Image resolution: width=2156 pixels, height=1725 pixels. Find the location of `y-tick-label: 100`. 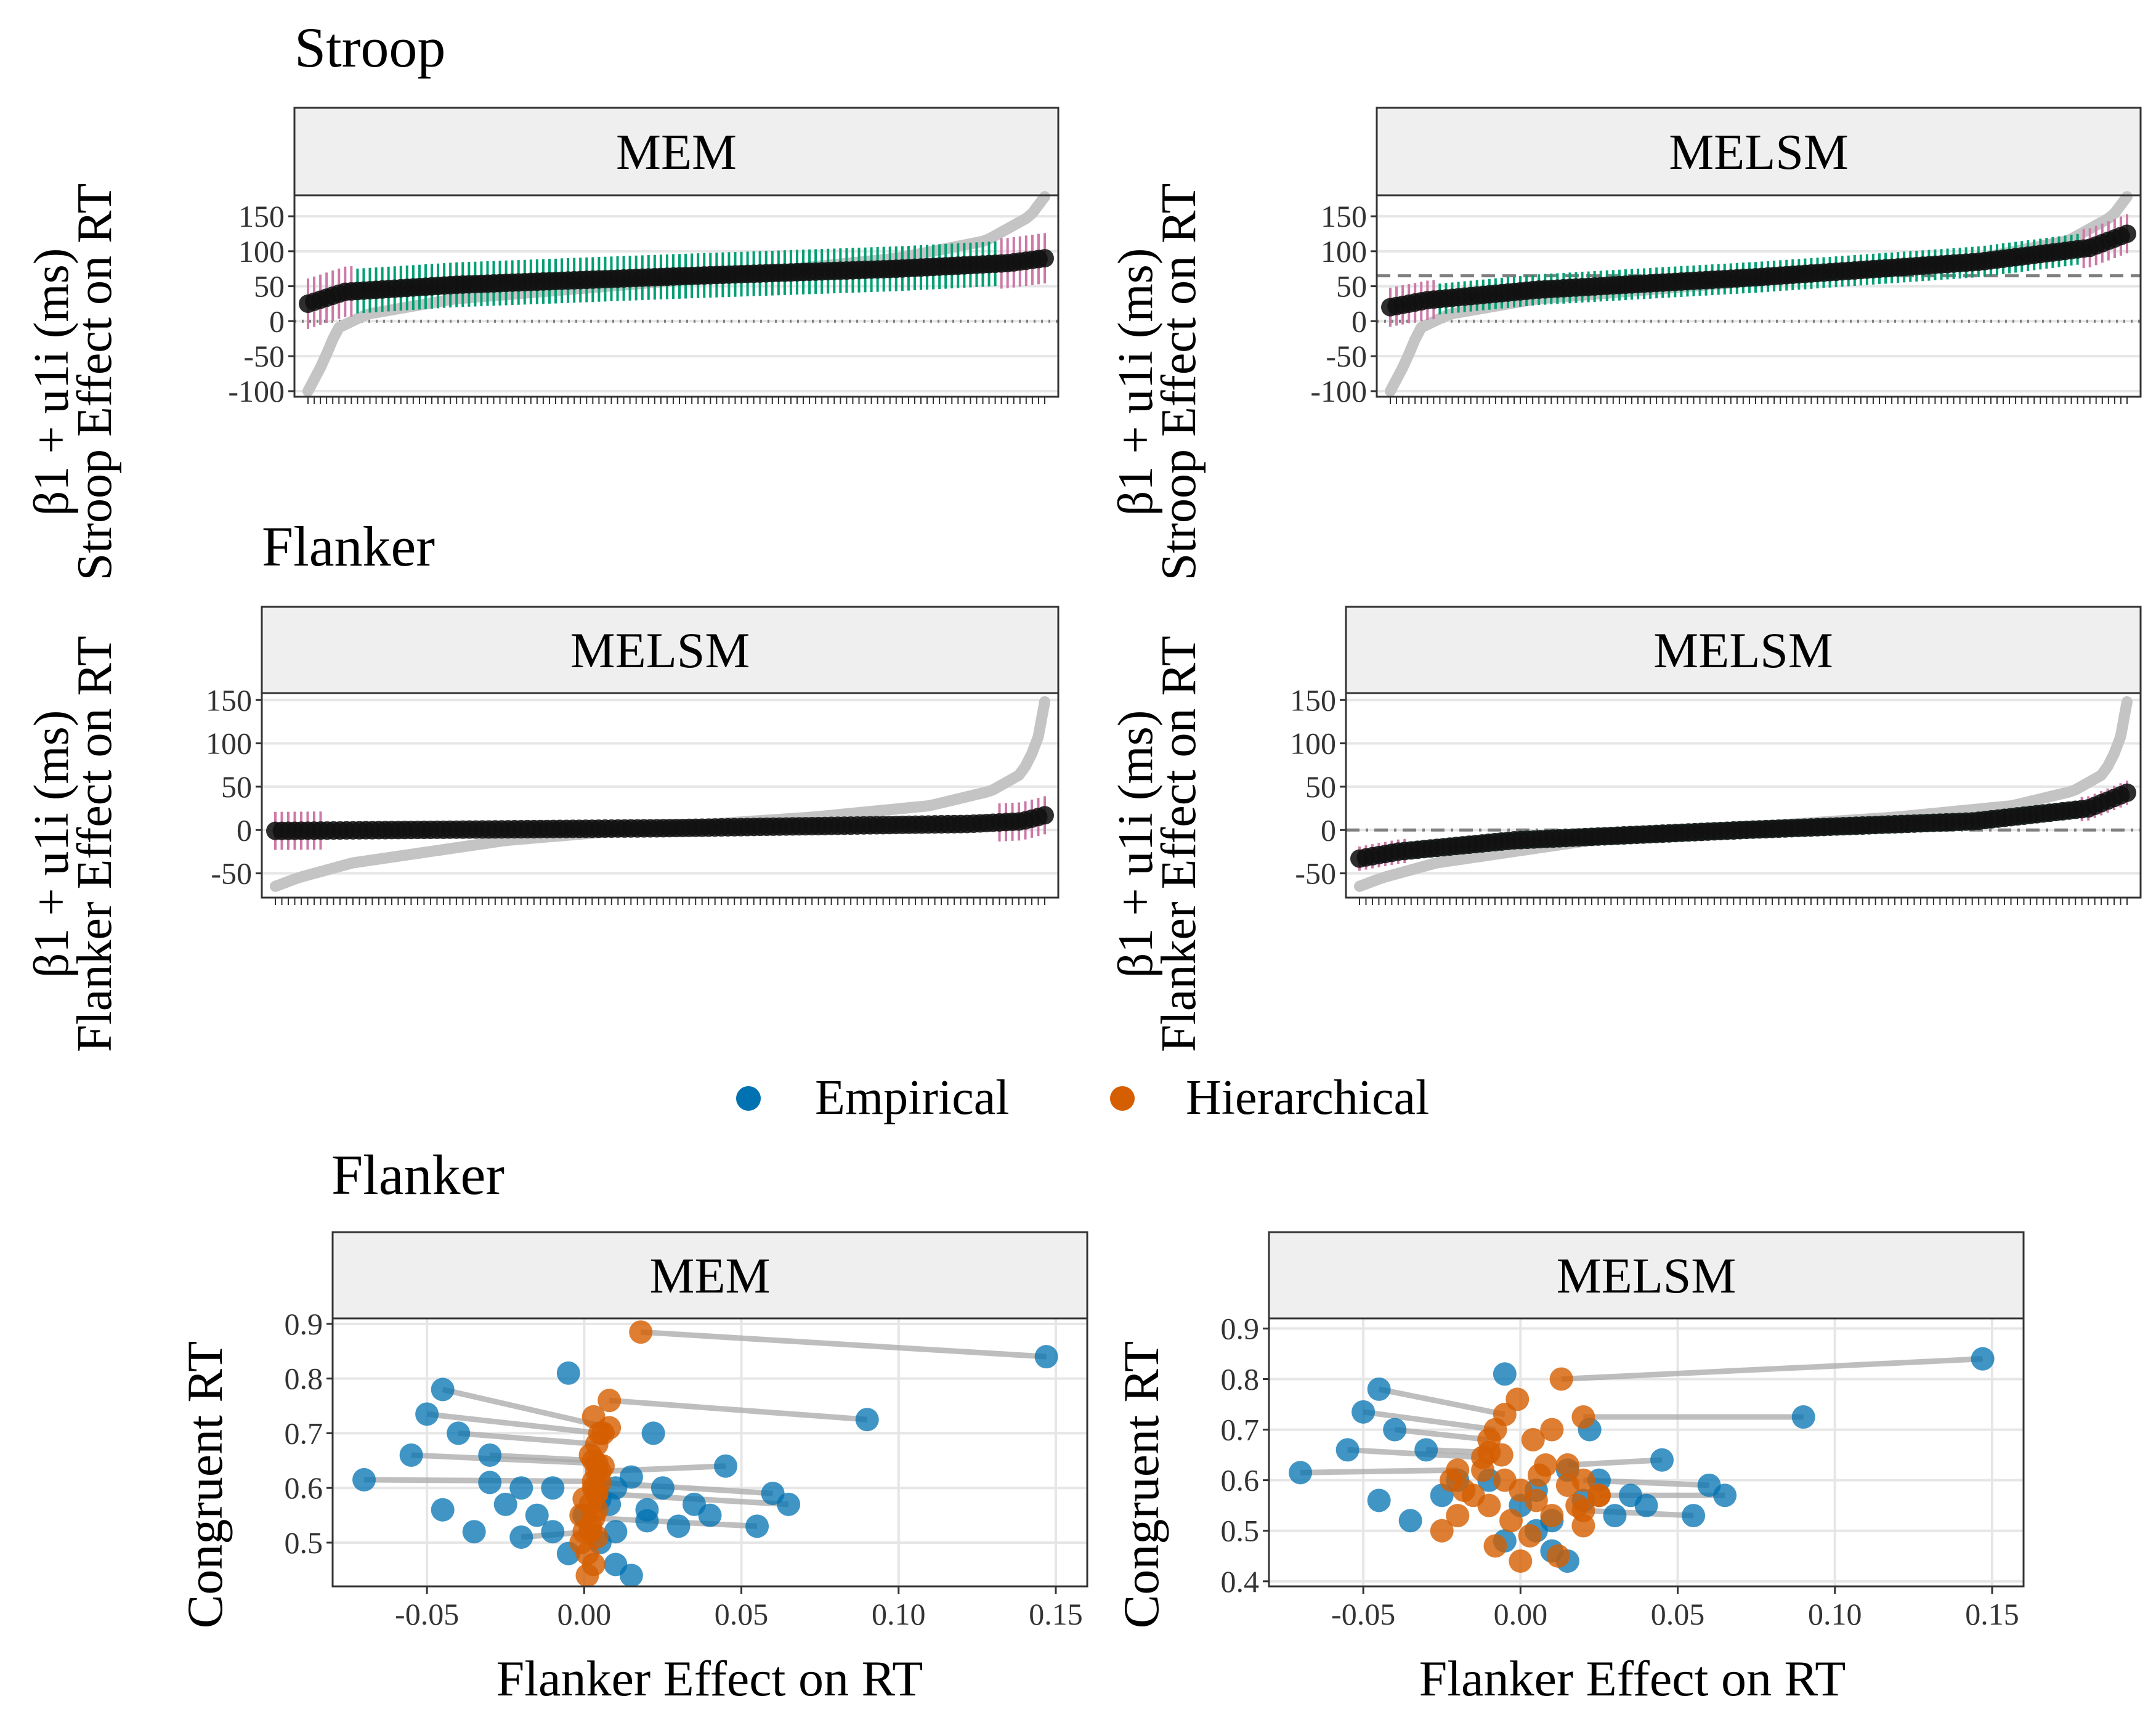

y-tick-label: 100 is located at coordinates (1344, 252).